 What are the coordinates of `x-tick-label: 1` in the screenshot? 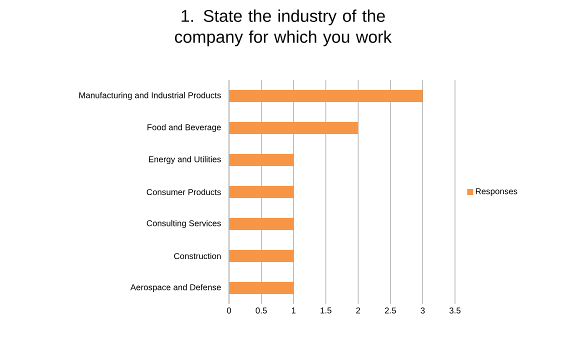 It's located at (294, 311).